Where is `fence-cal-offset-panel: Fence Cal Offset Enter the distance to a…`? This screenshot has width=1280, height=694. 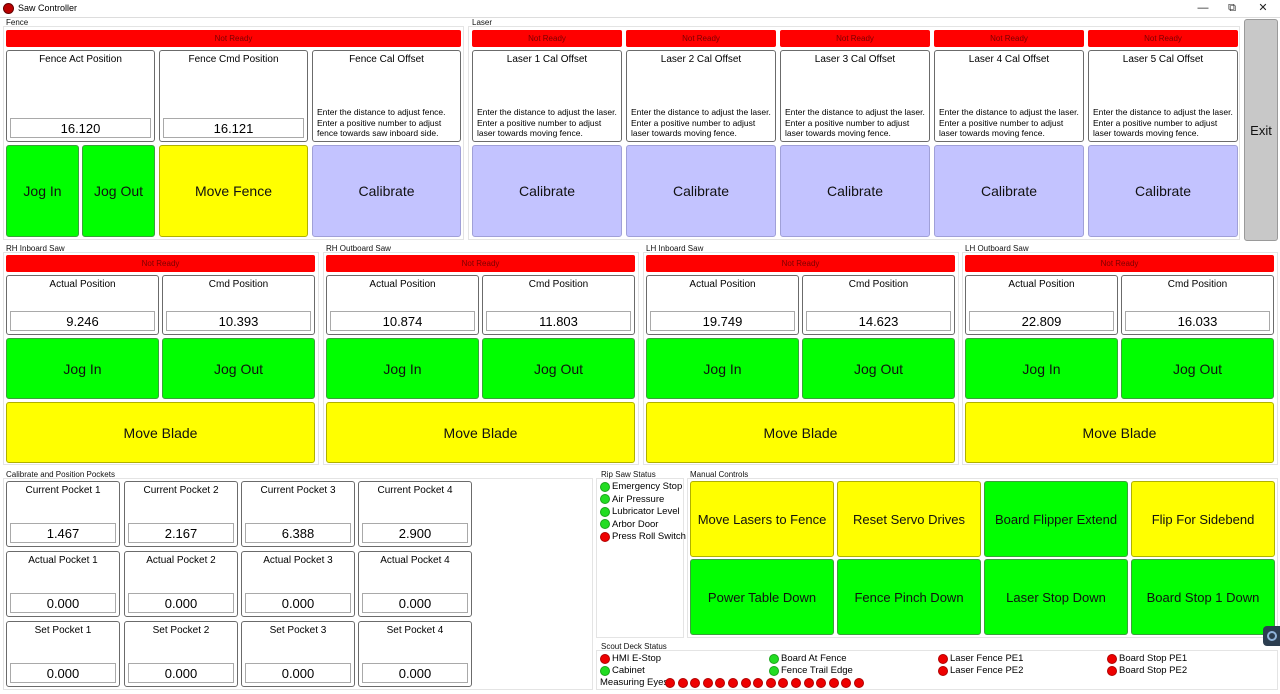 fence-cal-offset-panel: Fence Cal Offset Enter the distance to a… is located at coordinates (386, 96).